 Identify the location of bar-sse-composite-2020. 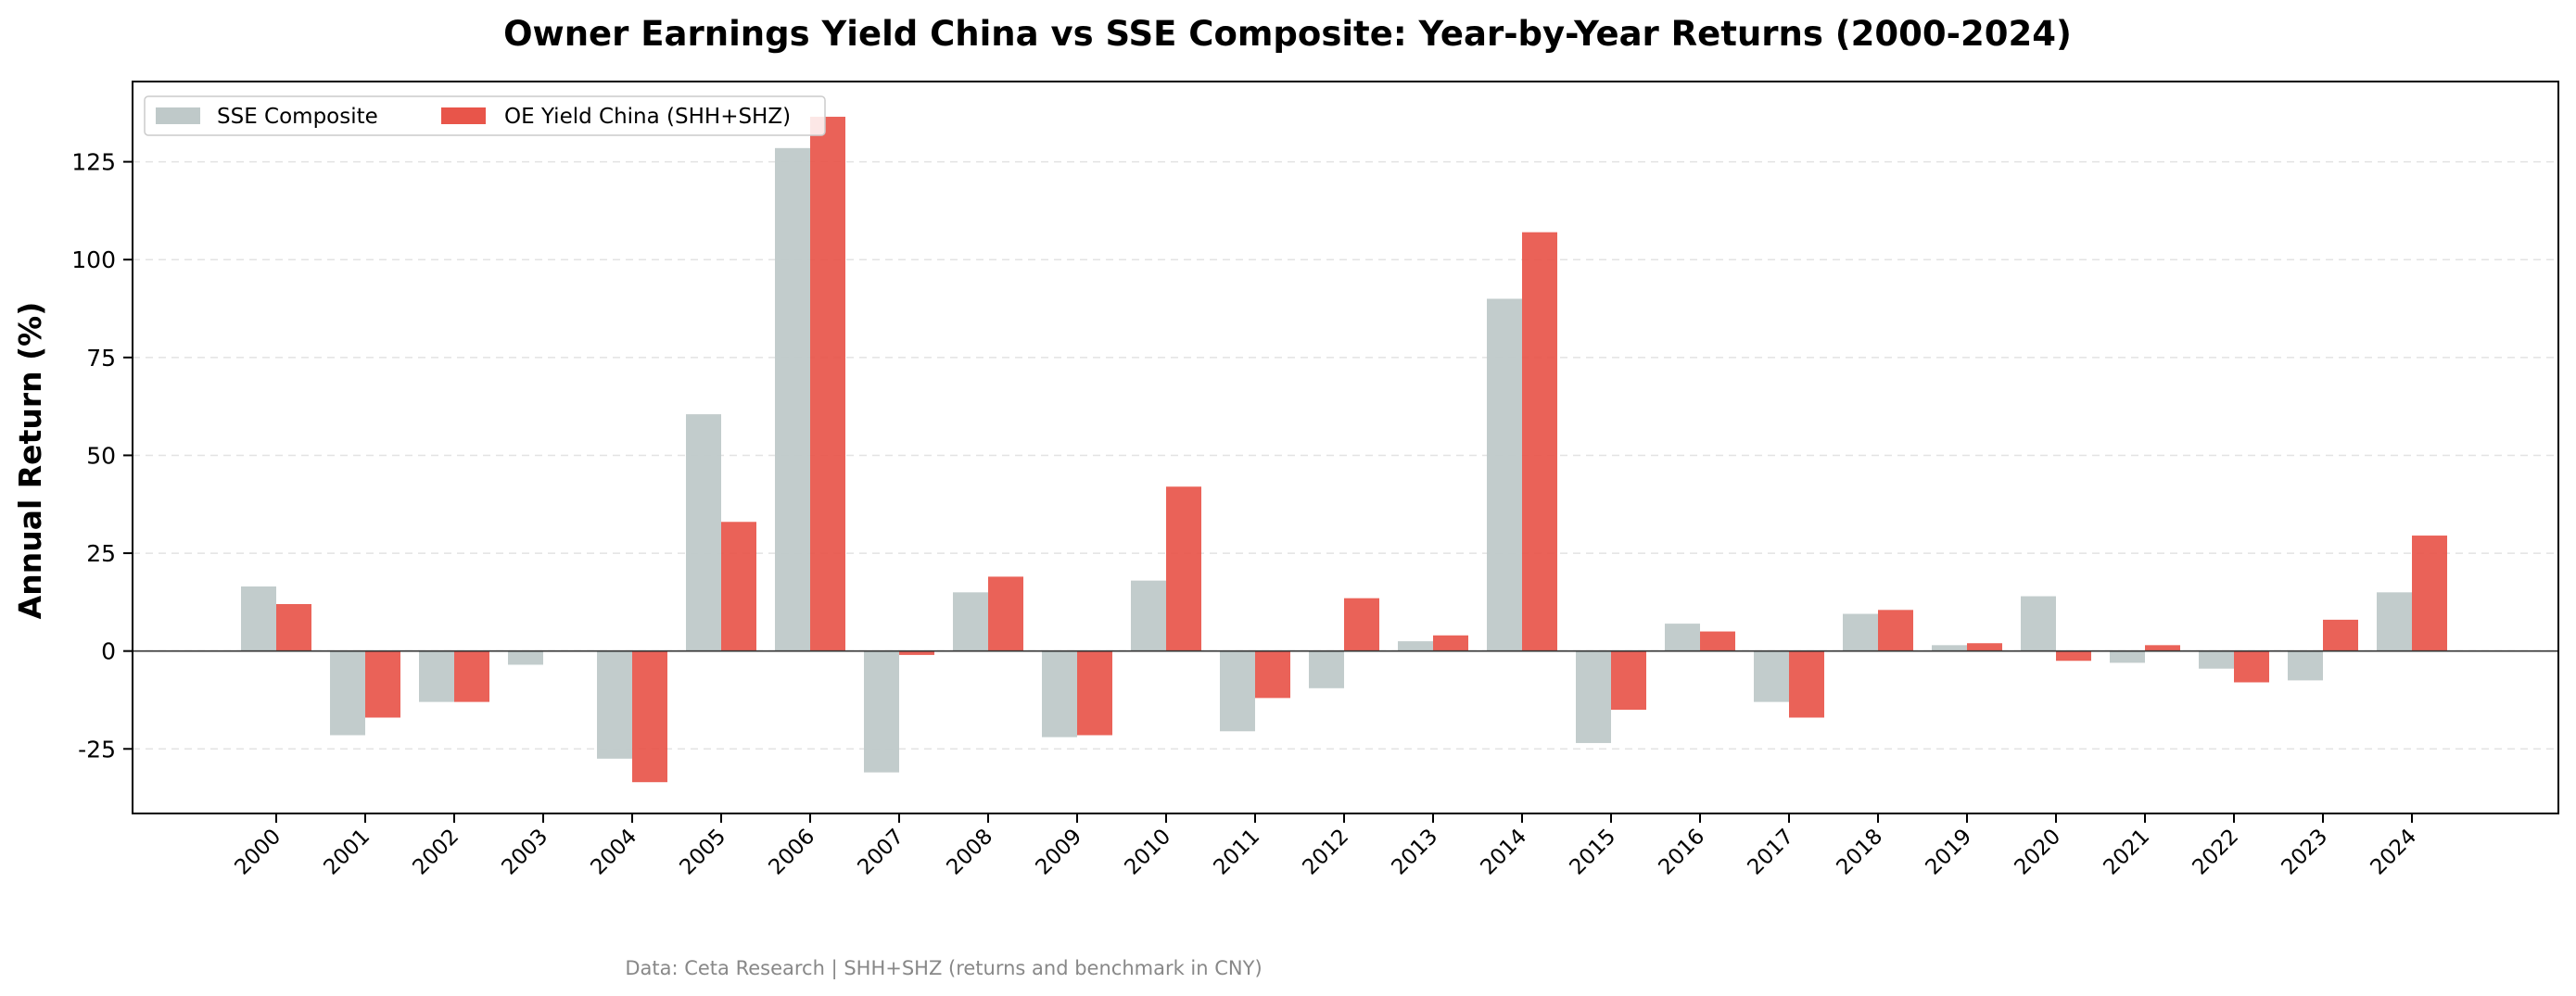
(2038, 623).